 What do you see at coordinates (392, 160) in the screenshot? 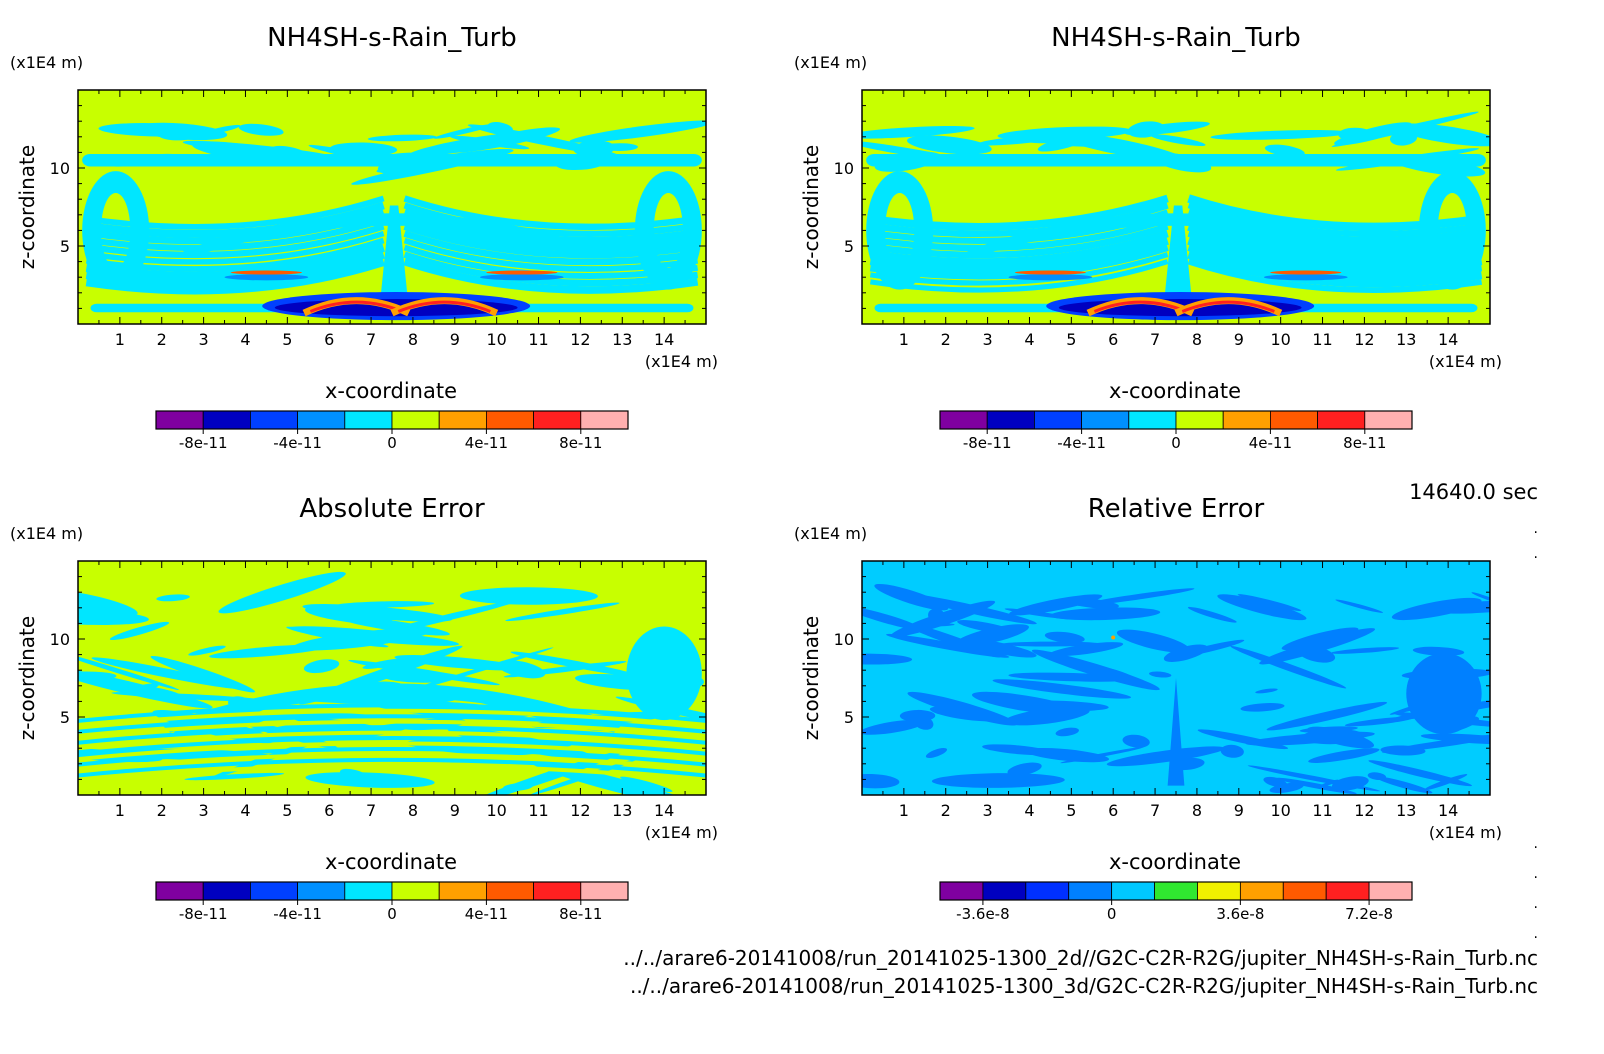
I see `contour-band` at bounding box center [392, 160].